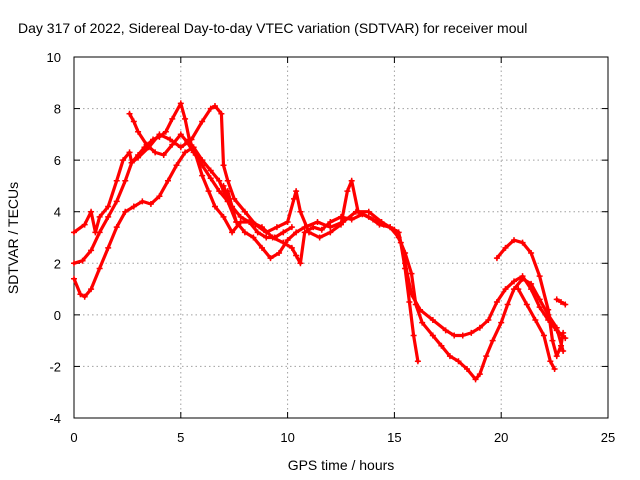 The height and width of the screenshot is (480, 640). Describe the element at coordinates (287, 437) in the screenshot. I see `x-tick-label: 10` at that location.